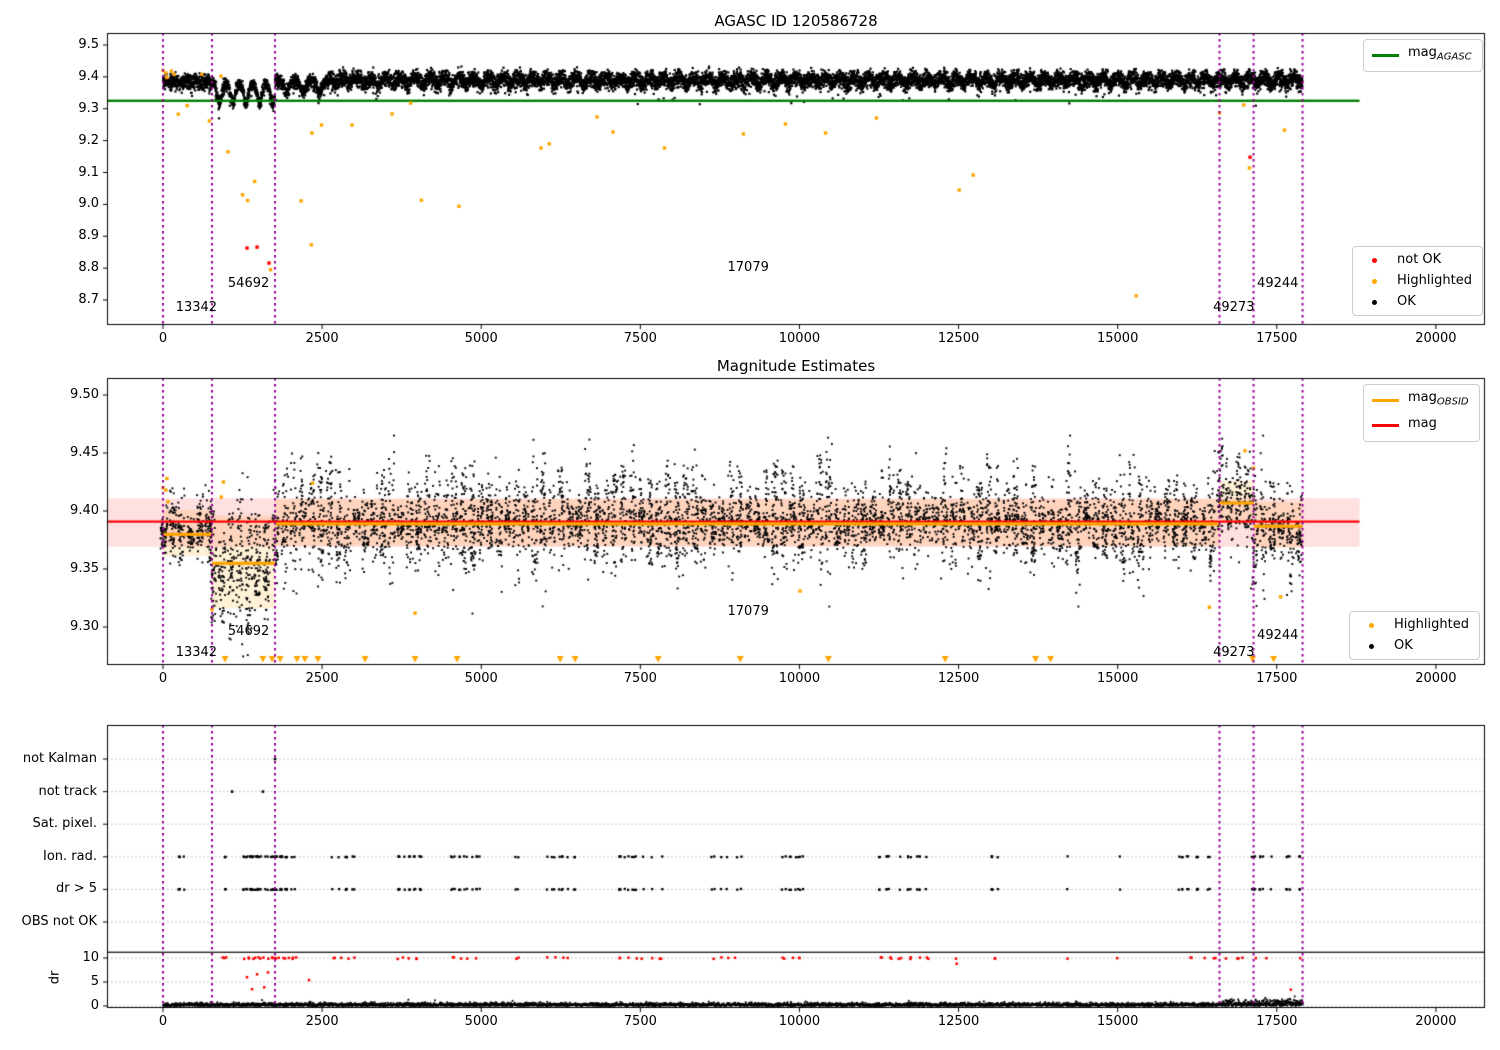 Image resolution: width=1500 pixels, height=1050 pixels. What do you see at coordinates (1421, 413) in the screenshot?
I see `legend-mag-lines: magOBSID mag` at bounding box center [1421, 413].